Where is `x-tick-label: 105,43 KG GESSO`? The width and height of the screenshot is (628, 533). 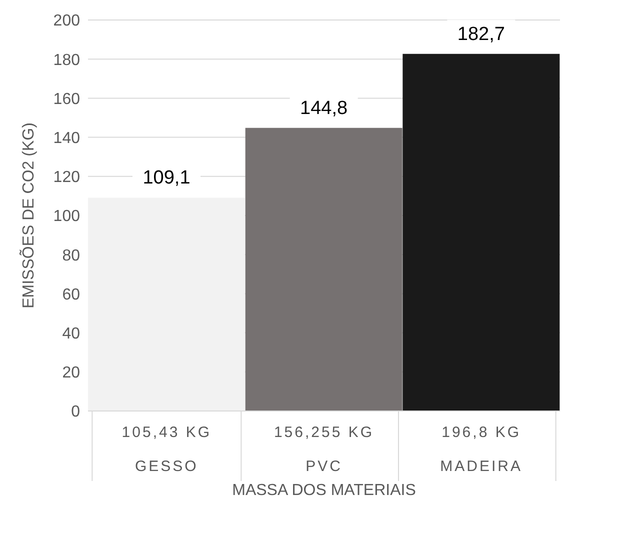
x-tick-label: 105,43 KG GESSO is located at coordinates (167, 449).